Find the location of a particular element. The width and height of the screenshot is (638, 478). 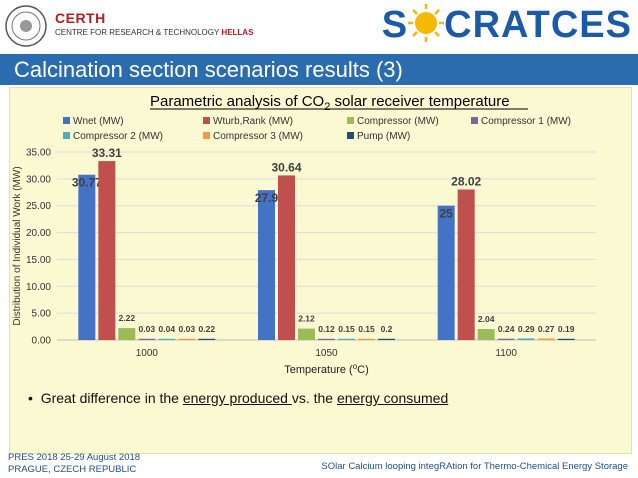

y-axis-label: Distribution of Individual Work (MW) is located at coordinates (17, 245).